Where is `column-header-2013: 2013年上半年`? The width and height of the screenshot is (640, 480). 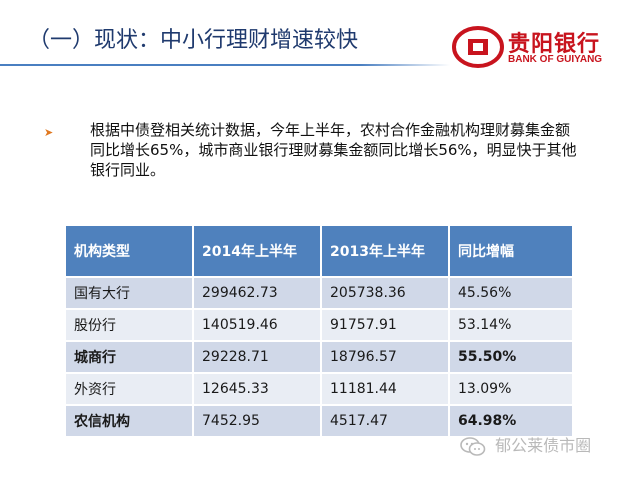
column-header-2013: 2013年上半年 is located at coordinates (385, 251).